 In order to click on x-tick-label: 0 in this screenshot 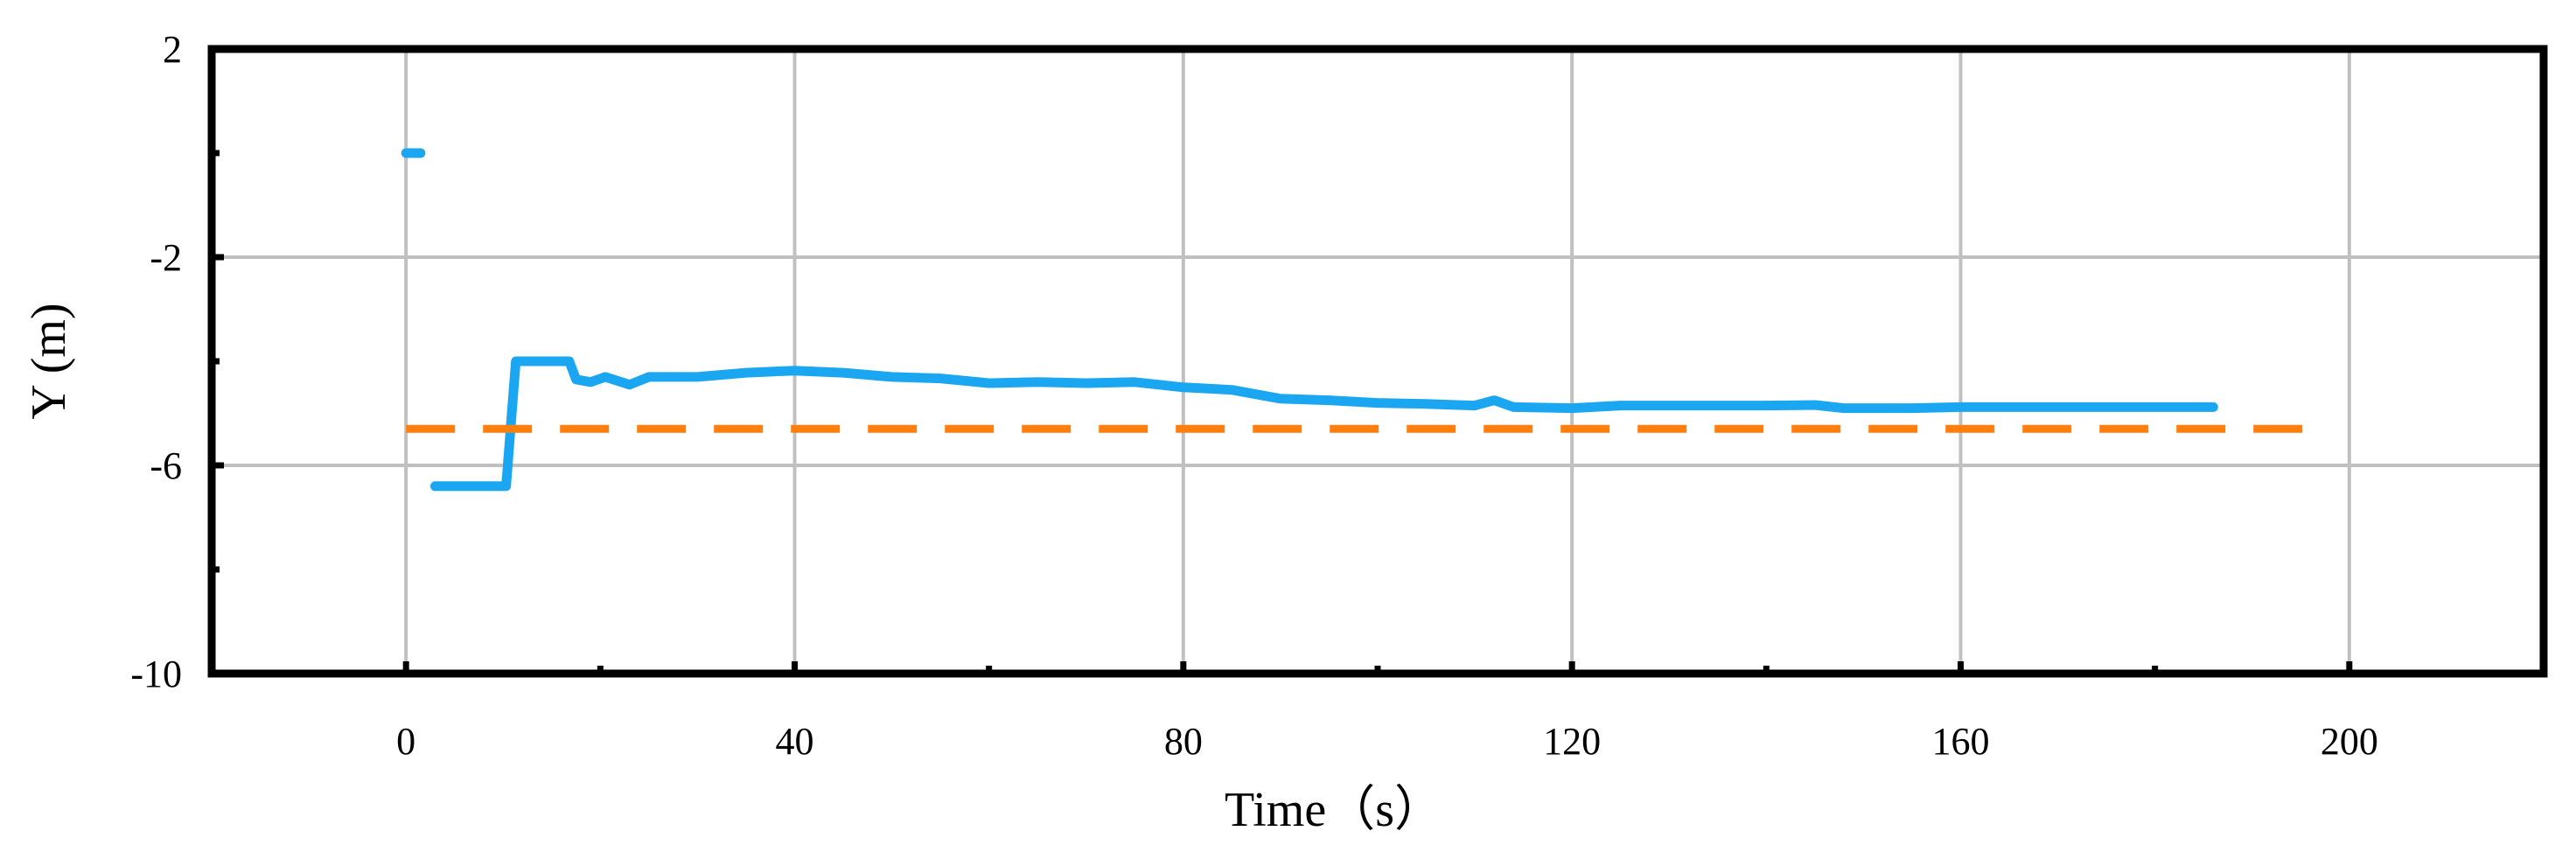, I will do `click(405, 741)`.